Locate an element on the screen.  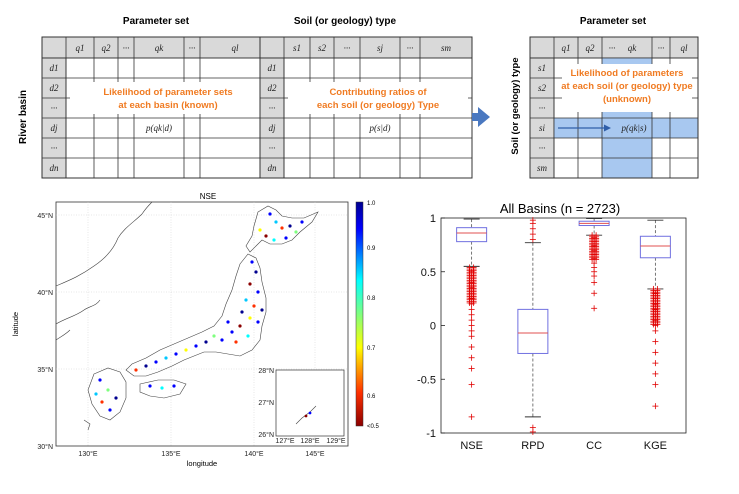
t1-row-d1: d1 is located at coordinates (54, 68).